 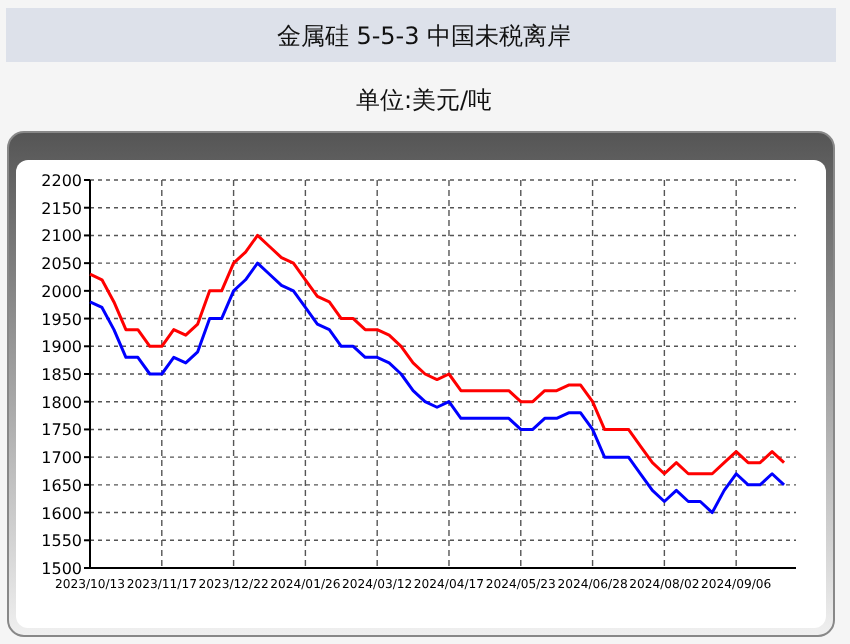 I want to click on y-tick-label: 1500, so click(x=61, y=569).